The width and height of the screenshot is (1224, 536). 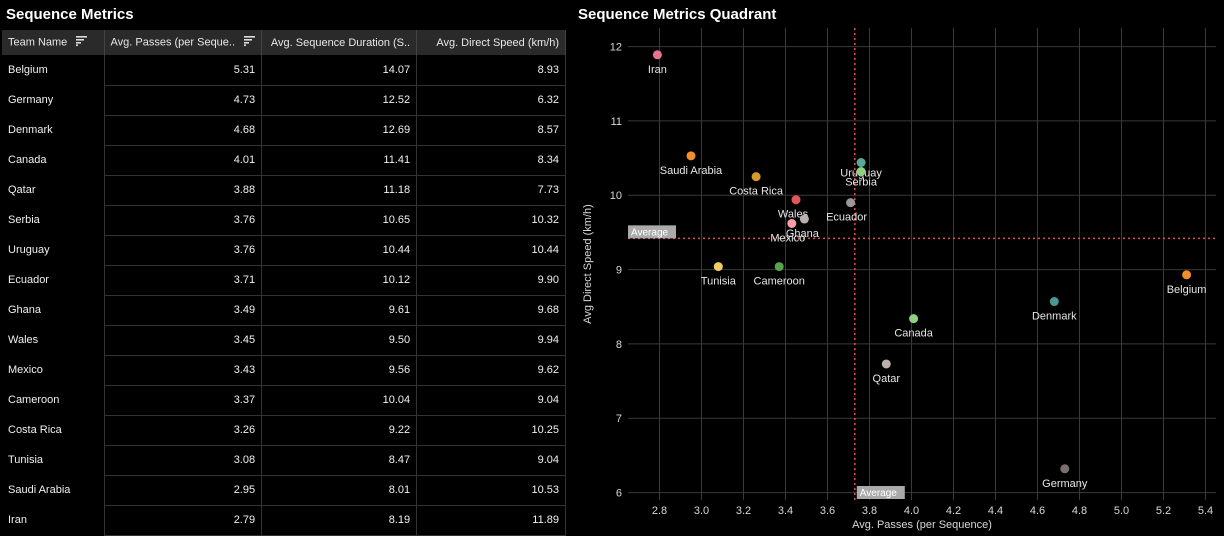 What do you see at coordinates (183, 42) in the screenshot?
I see `column-header-avg-passes: Avg. Passes (per Seque..` at bounding box center [183, 42].